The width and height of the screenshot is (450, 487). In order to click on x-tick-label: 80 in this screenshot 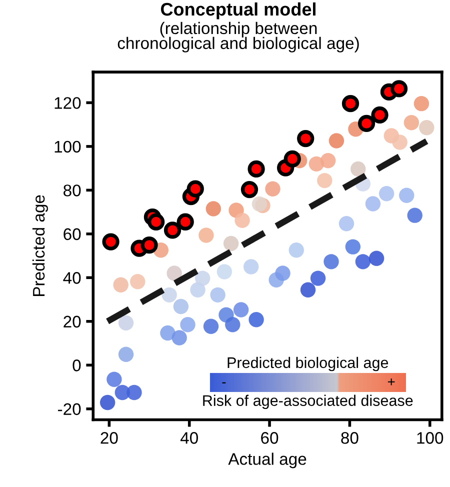, I will do `click(349, 438)`.